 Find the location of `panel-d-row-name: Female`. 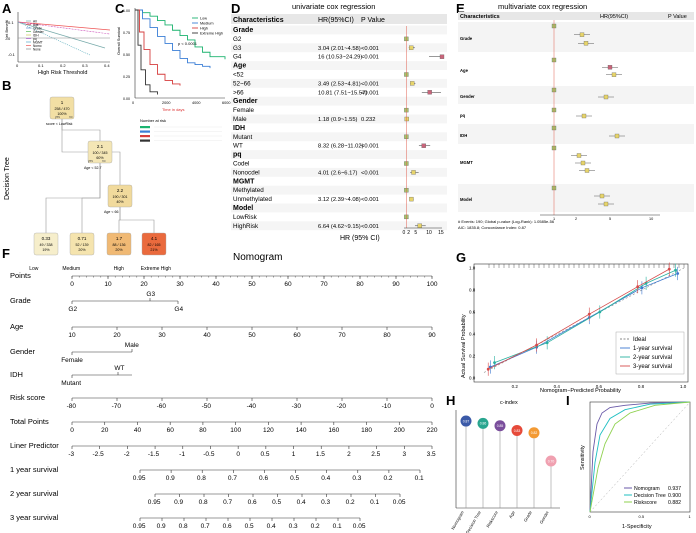

panel-d-row-name: Female is located at coordinates (243, 110).